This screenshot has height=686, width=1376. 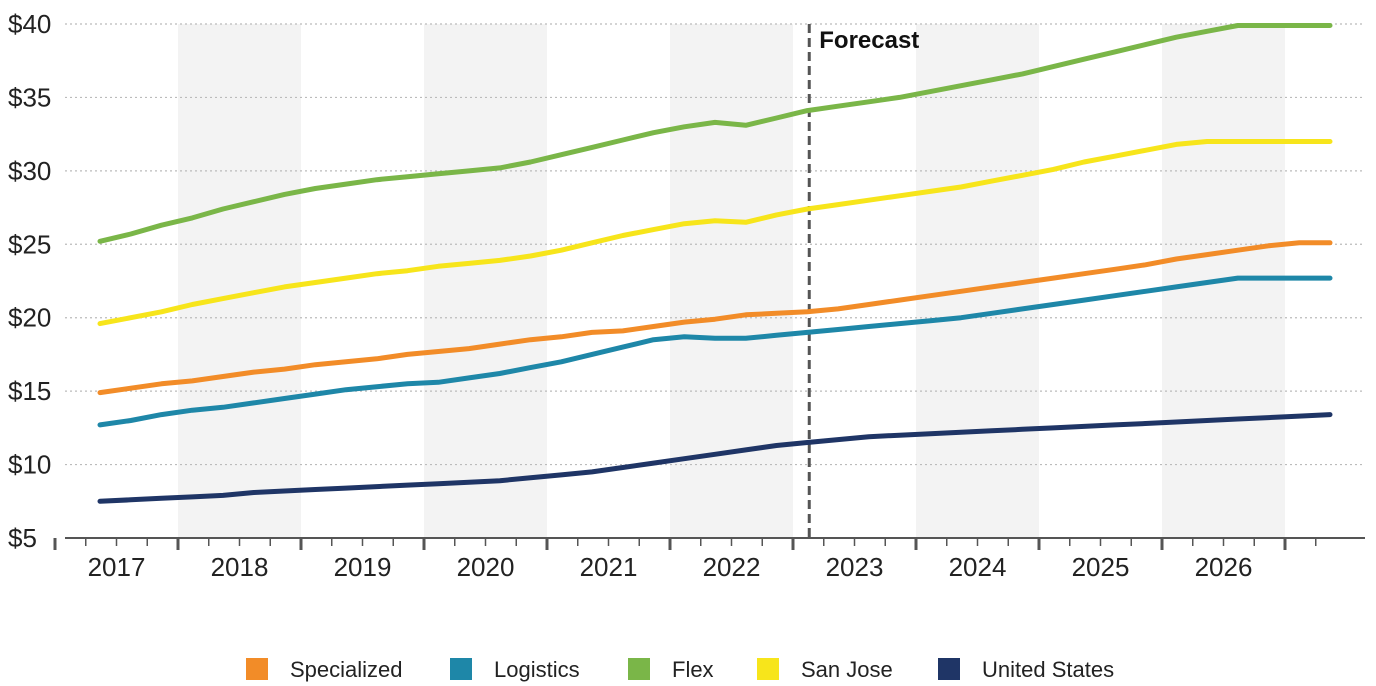 I want to click on x-tick-label: 2017, so click(x=117, y=567).